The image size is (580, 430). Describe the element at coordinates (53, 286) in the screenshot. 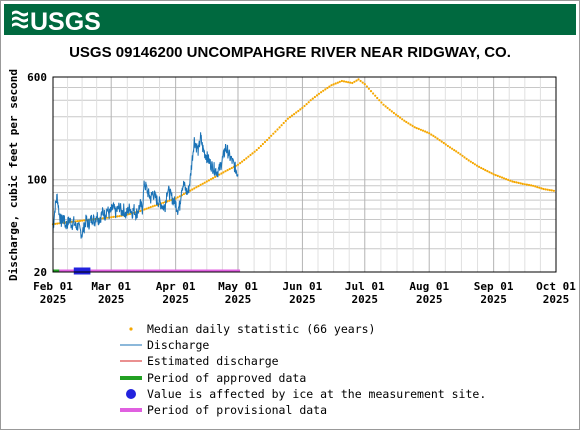

I see `x-tick-label: Feb 01` at that location.